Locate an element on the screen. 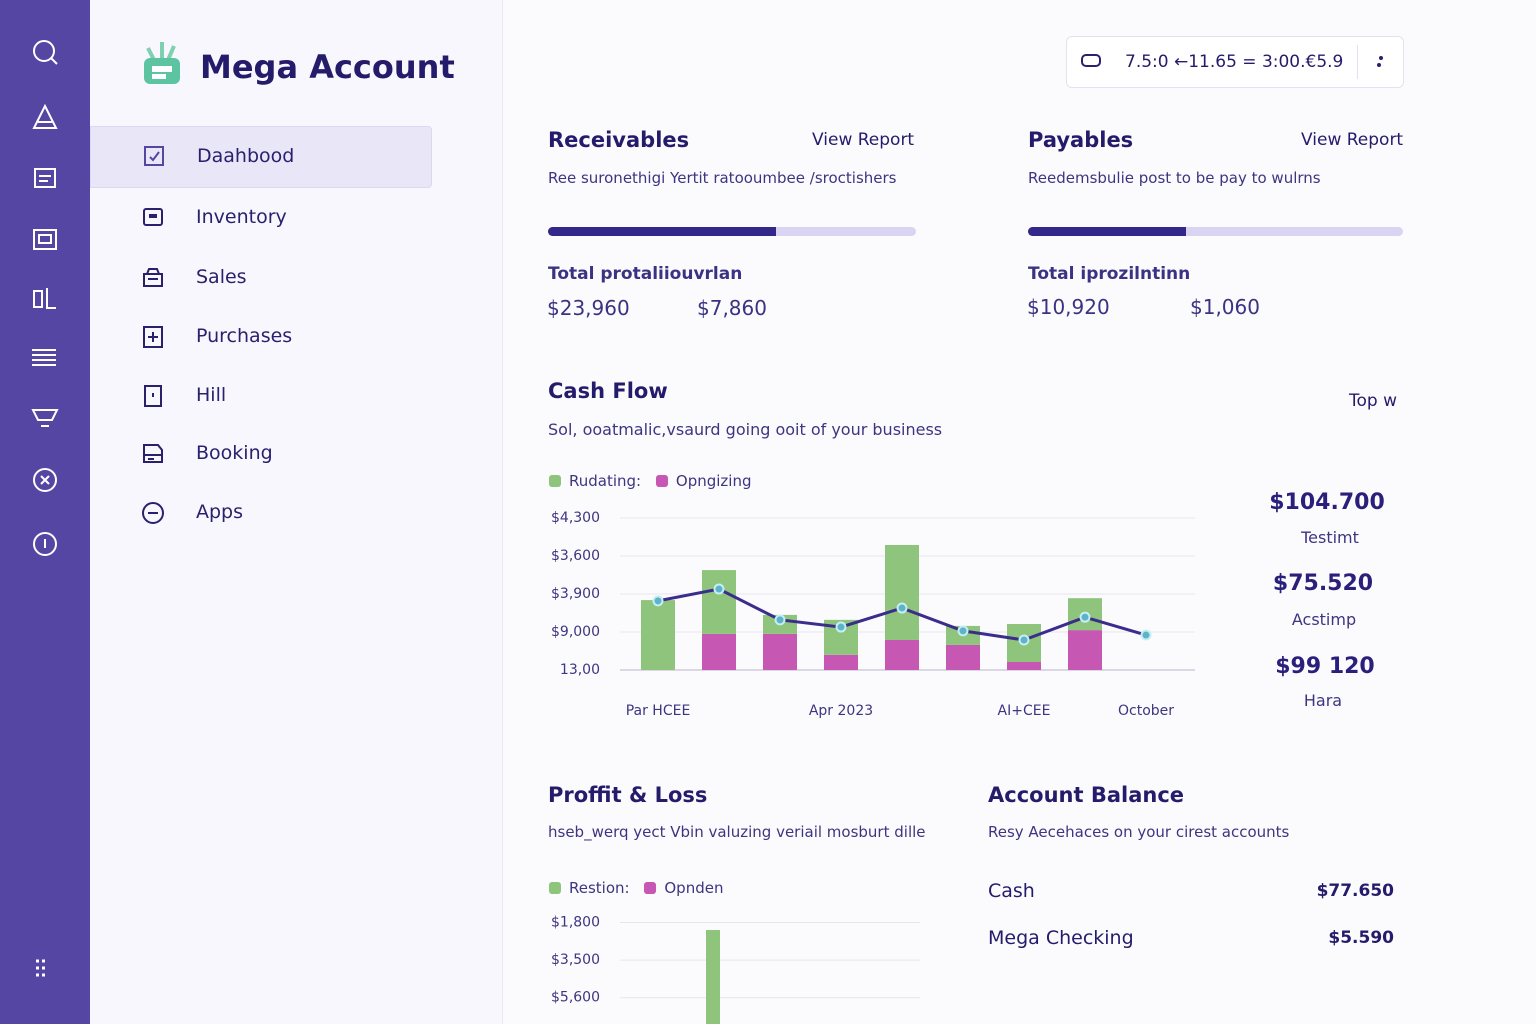 The width and height of the screenshot is (1536, 1024). legend-label: Opngizing is located at coordinates (713, 481).